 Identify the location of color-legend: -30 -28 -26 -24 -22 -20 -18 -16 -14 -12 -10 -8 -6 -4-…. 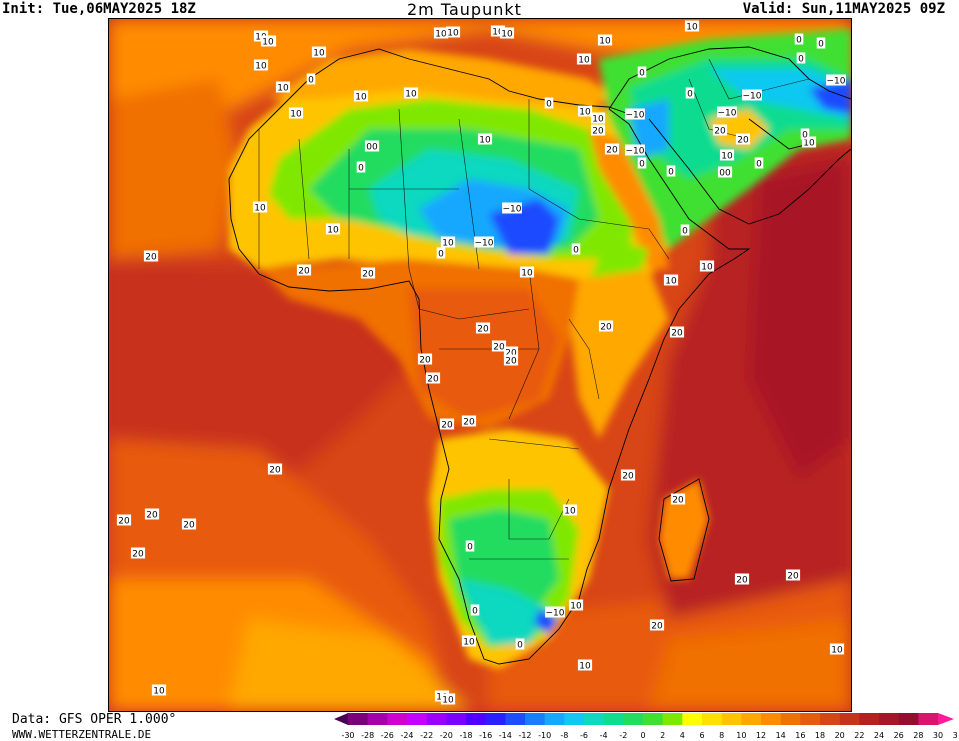
(646, 726).